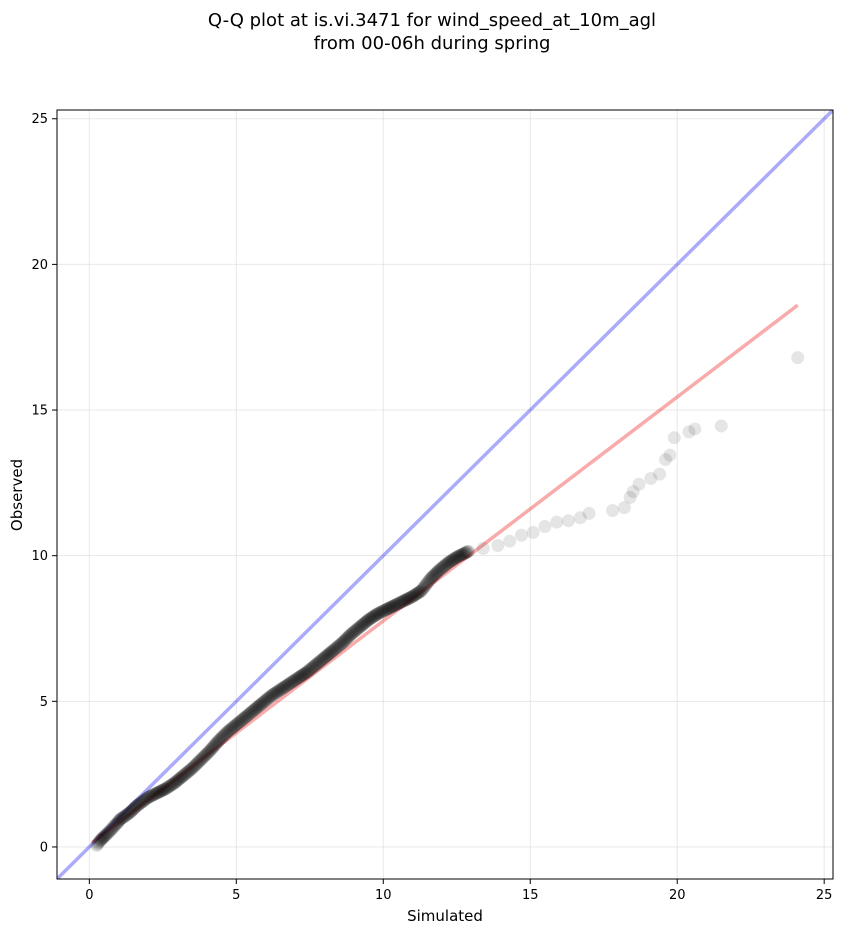 This screenshot has width=843, height=934. Describe the element at coordinates (432, 43) in the screenshot. I see `chart-subtitle: from 00-06h during spring` at that location.